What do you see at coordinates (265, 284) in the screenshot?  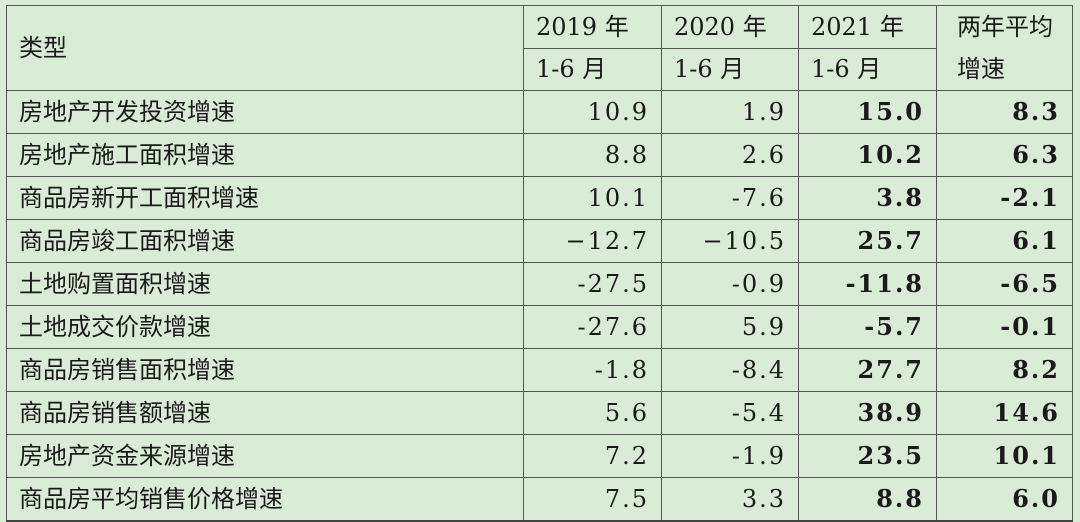 I see `row-label: 土地购置面积增速` at bounding box center [265, 284].